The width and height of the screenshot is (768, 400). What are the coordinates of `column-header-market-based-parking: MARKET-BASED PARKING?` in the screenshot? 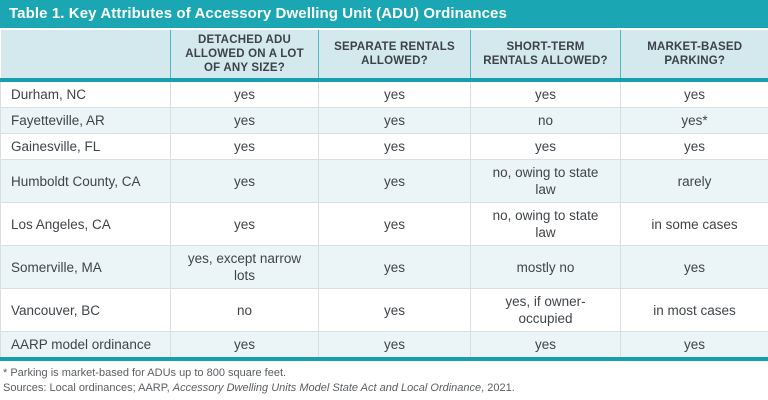 It's located at (694, 56).